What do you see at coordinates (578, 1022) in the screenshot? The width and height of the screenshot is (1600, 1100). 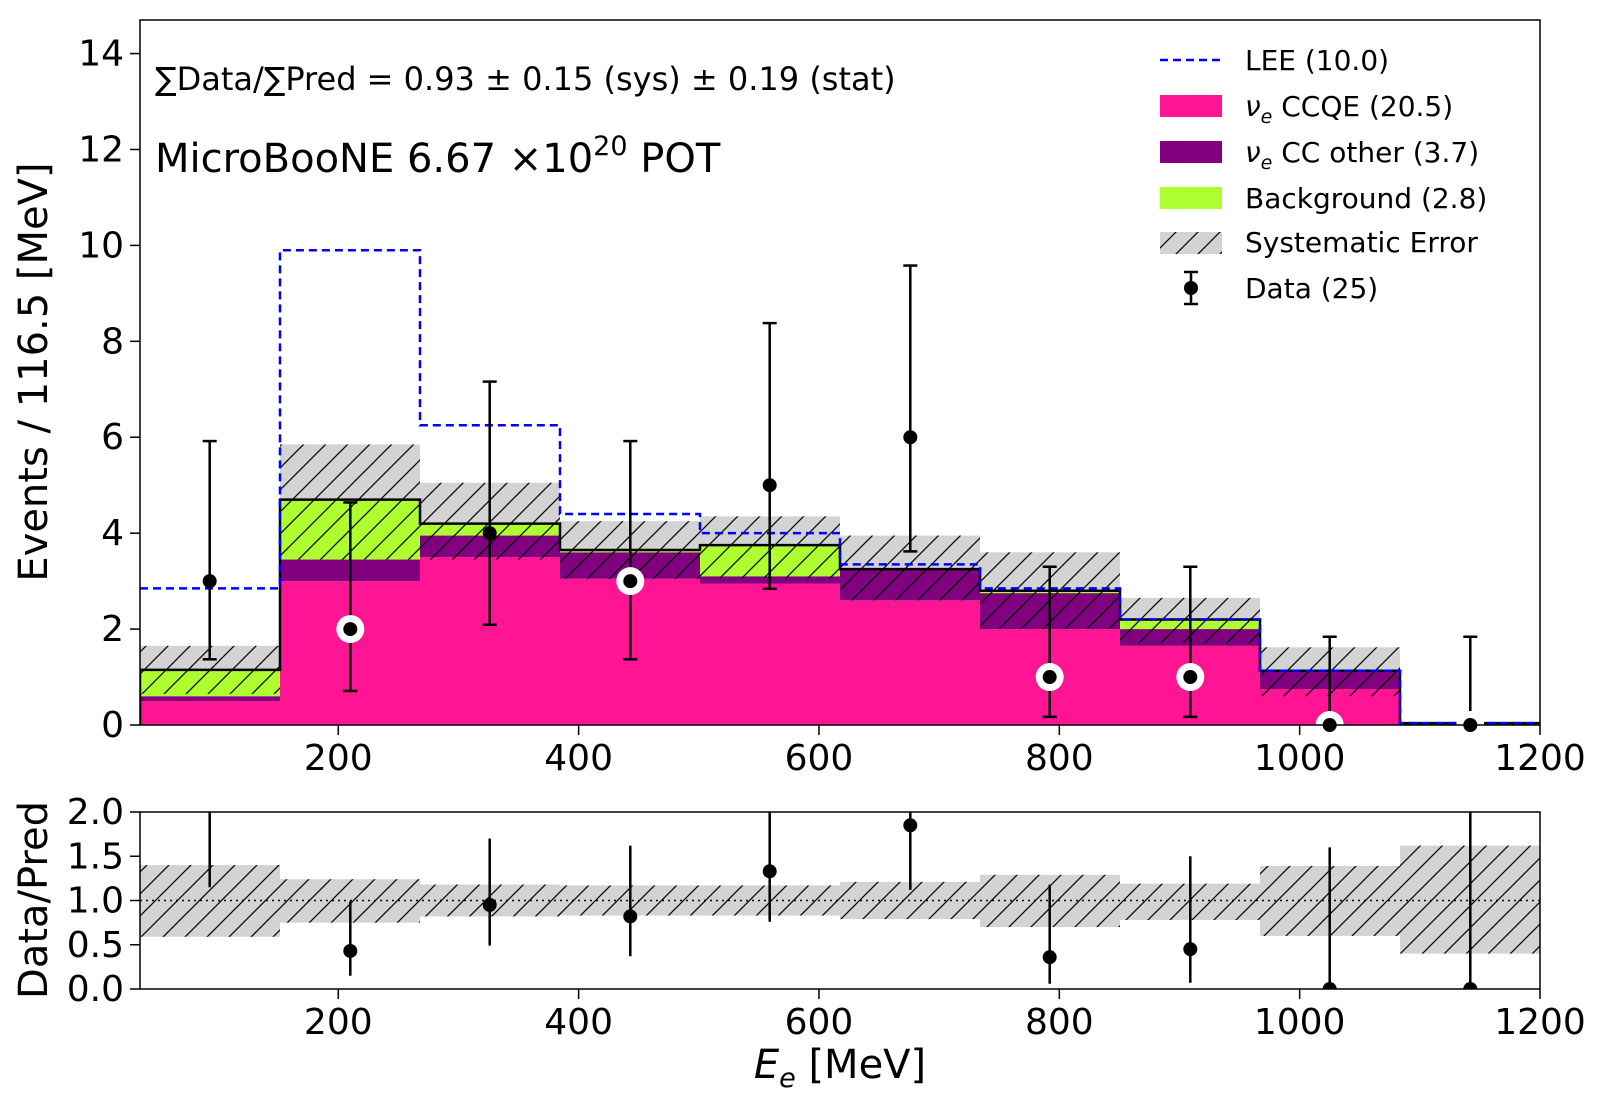 I see `ratio-x-tick-label-1: 400` at bounding box center [578, 1022].